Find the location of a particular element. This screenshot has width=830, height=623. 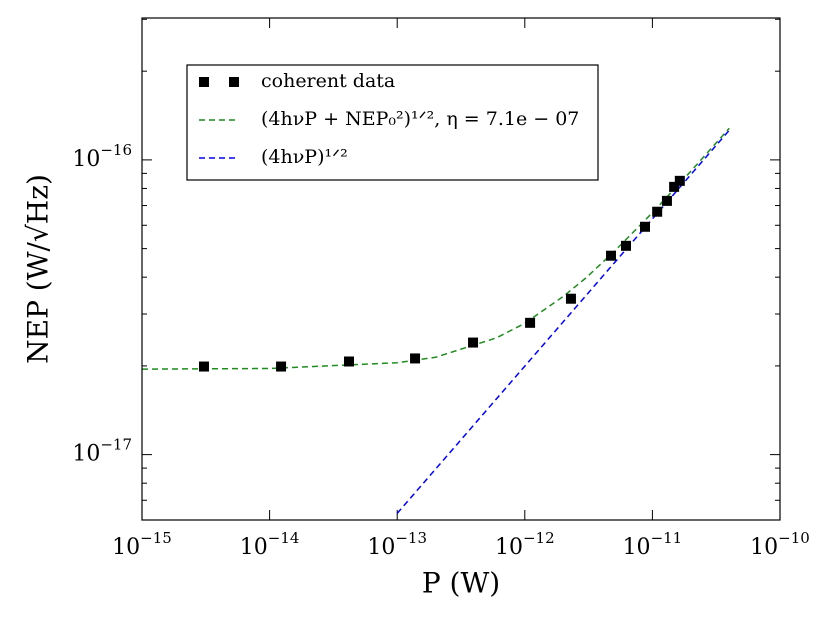

x-tick-label: 10−10 is located at coordinates (780, 544).